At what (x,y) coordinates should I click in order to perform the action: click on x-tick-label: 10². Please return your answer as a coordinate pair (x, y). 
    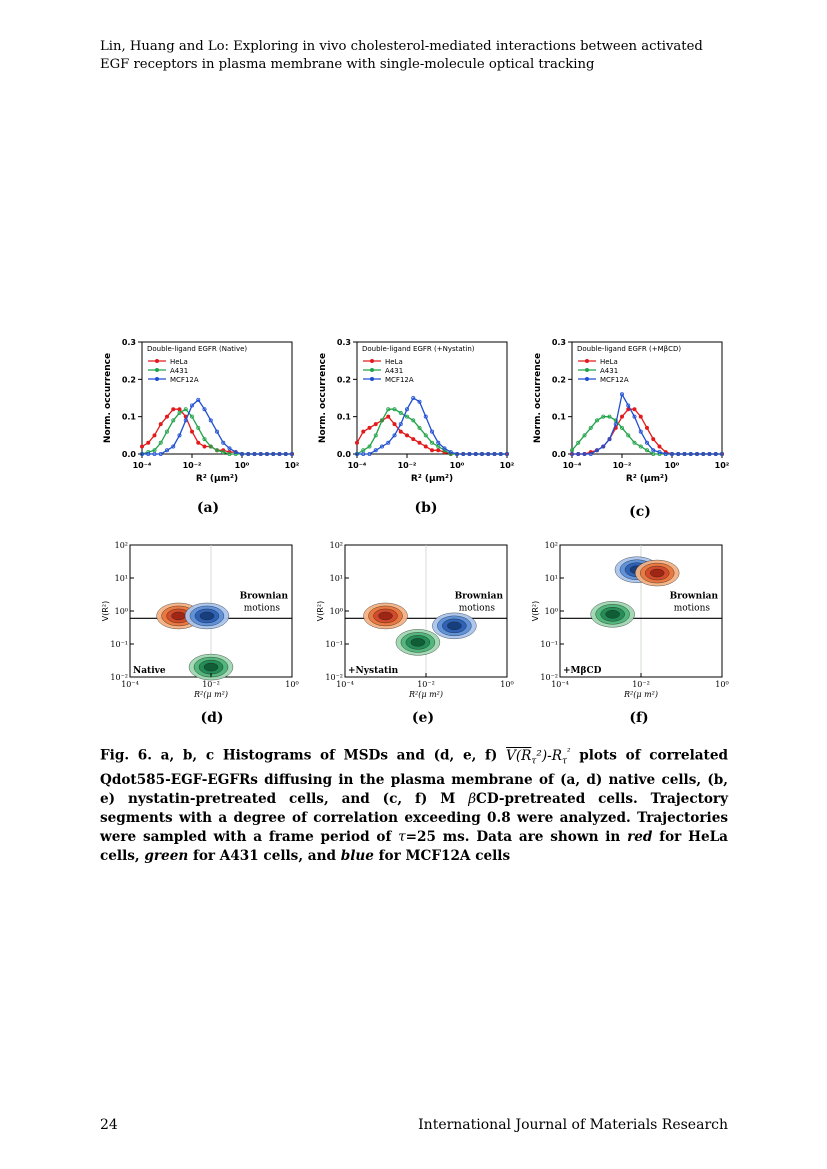
    Looking at the image, I should click on (507, 465).